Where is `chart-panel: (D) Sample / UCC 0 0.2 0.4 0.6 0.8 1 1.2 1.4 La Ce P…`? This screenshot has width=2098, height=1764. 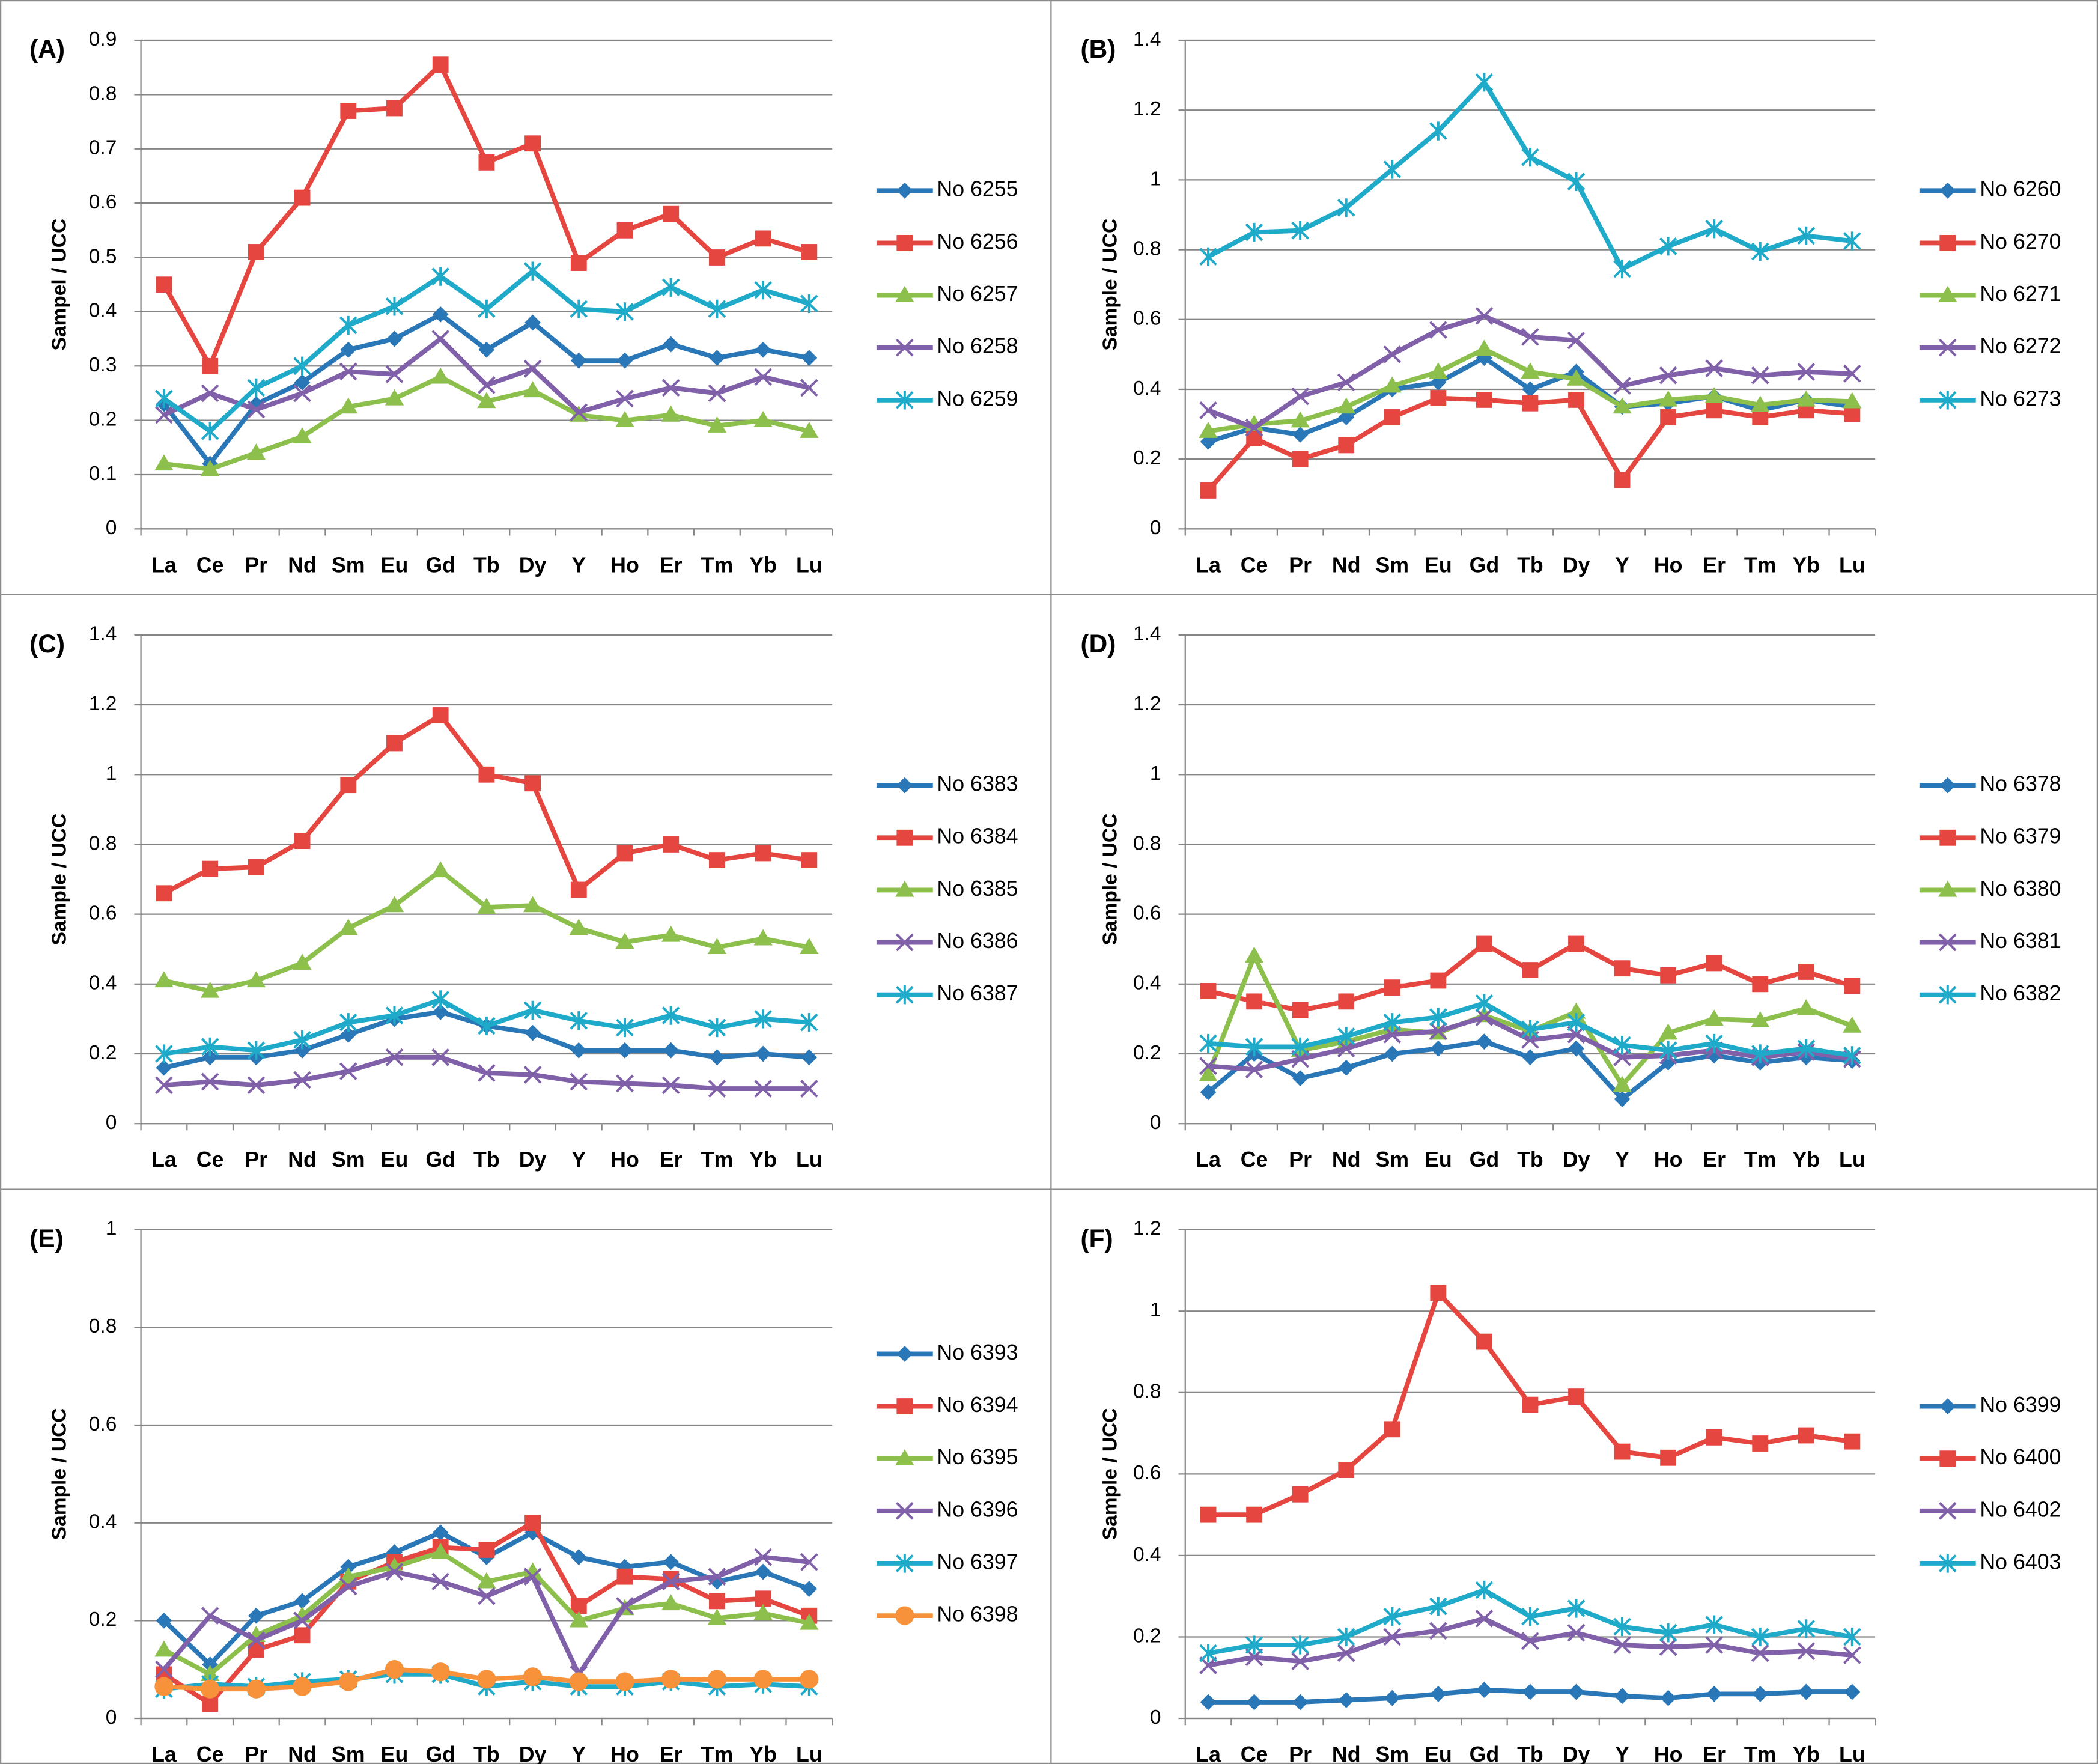
chart-panel: (D) Sample / UCC 0 0.2 0.4 0.6 0.8 1 1.2 1.4 La Ce P… is located at coordinates (1571, 897).